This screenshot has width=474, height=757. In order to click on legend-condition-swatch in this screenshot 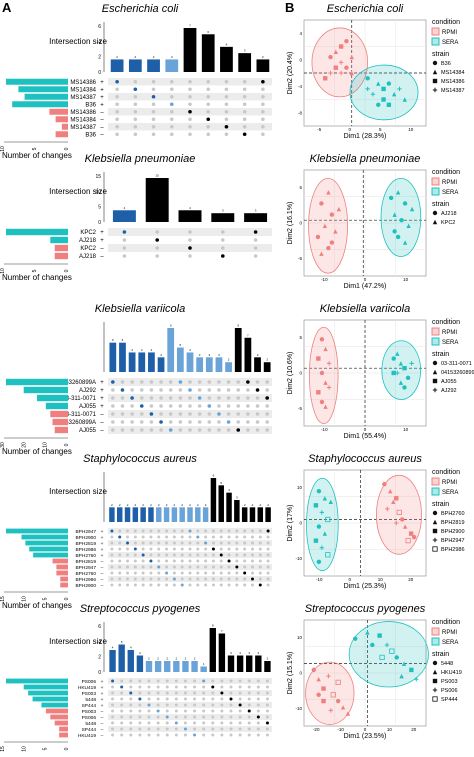, I will do `click(435, 31)`.